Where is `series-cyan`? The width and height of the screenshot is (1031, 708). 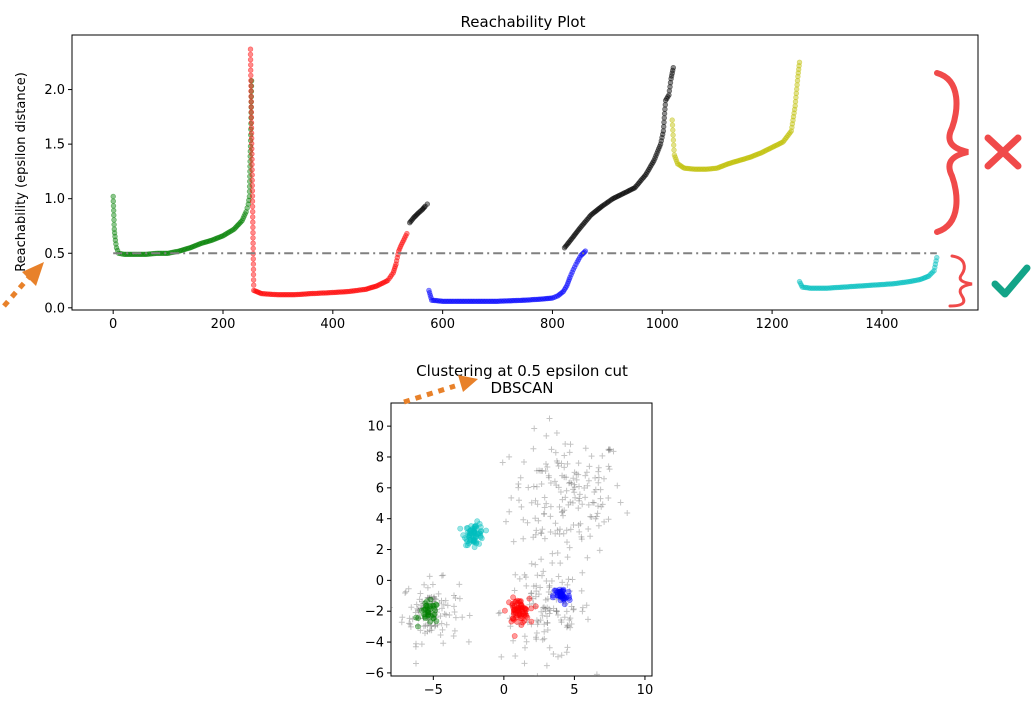
series-cyan is located at coordinates (868, 272).